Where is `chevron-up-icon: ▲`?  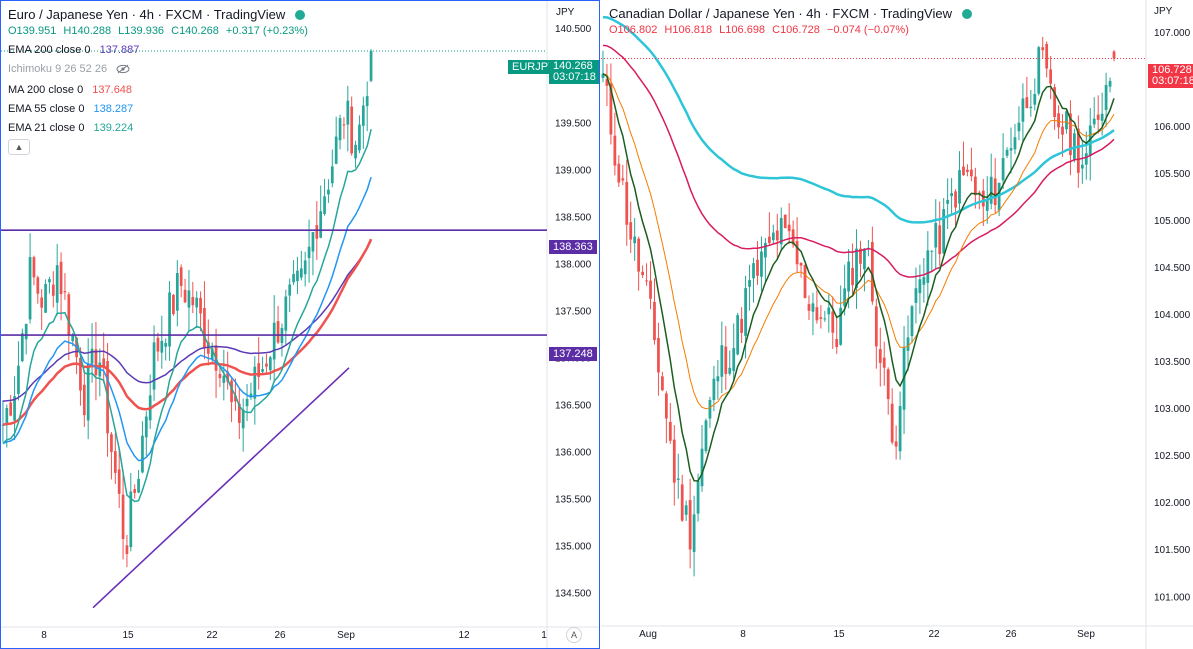 chevron-up-icon: ▲ is located at coordinates (19, 147).